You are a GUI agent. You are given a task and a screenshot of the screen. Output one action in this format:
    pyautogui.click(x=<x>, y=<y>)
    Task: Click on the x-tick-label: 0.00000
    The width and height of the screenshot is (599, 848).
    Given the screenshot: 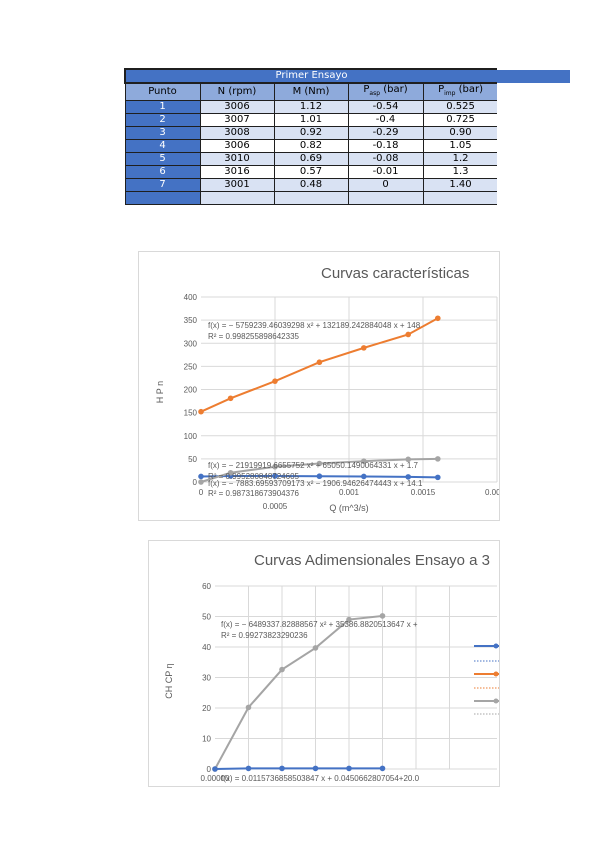 What is the action you would take?
    pyautogui.click(x=215, y=778)
    